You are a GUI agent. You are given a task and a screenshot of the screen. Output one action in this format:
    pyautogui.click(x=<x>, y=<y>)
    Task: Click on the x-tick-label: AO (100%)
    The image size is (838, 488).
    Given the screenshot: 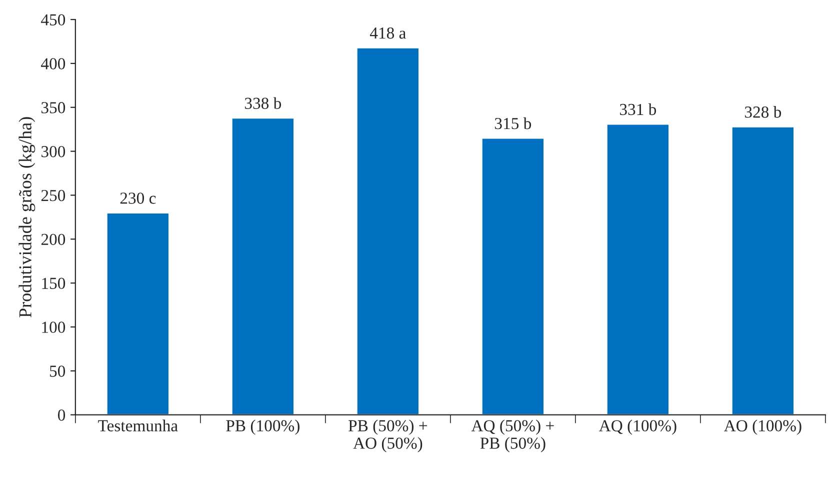 What is the action you would take?
    pyautogui.click(x=763, y=427)
    